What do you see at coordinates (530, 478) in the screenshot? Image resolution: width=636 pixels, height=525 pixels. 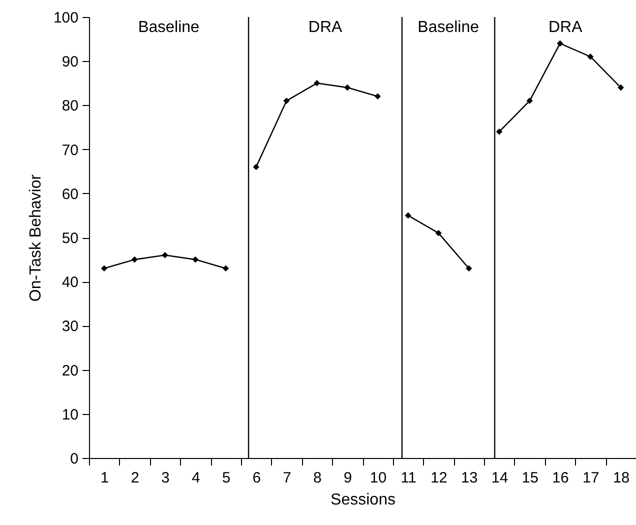 I see `x-tick-label: 15` at bounding box center [530, 478].